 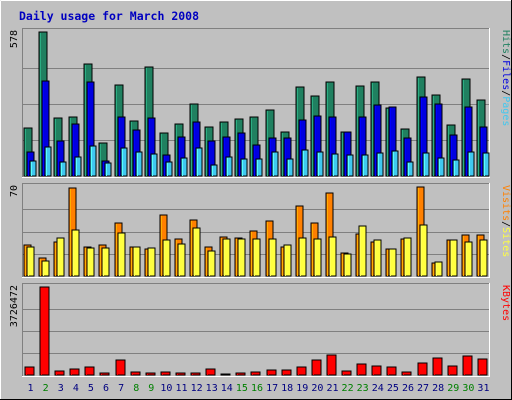 I want to click on x-tick-label: 25, so click(x=393, y=388).